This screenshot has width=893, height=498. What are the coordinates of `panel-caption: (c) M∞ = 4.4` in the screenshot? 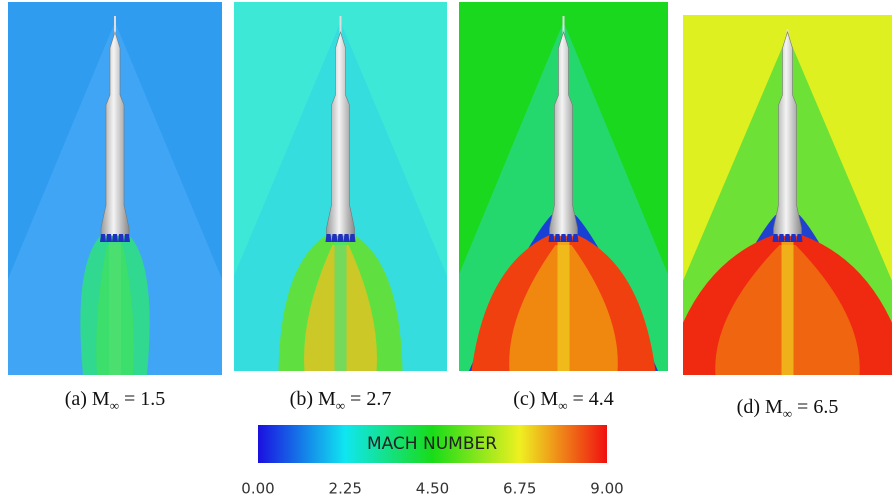 It's located at (563, 400).